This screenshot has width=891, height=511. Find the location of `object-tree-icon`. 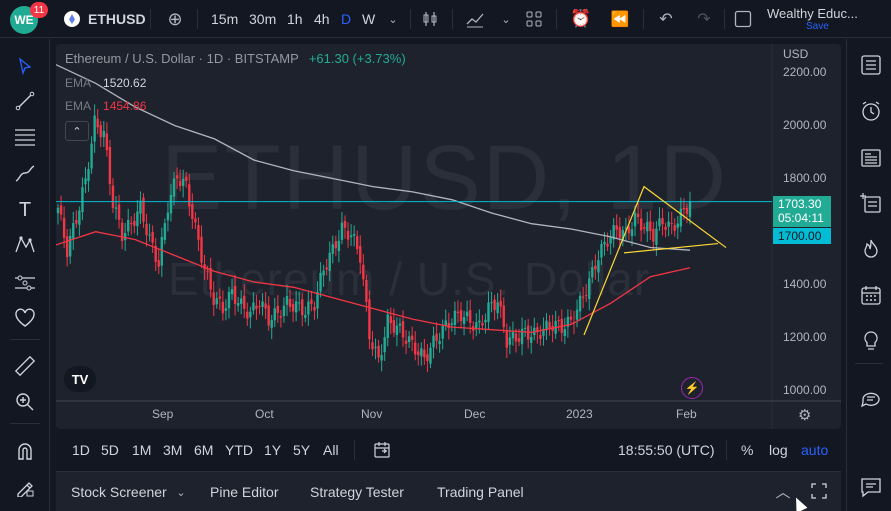

object-tree-icon is located at coordinates (871, 203).